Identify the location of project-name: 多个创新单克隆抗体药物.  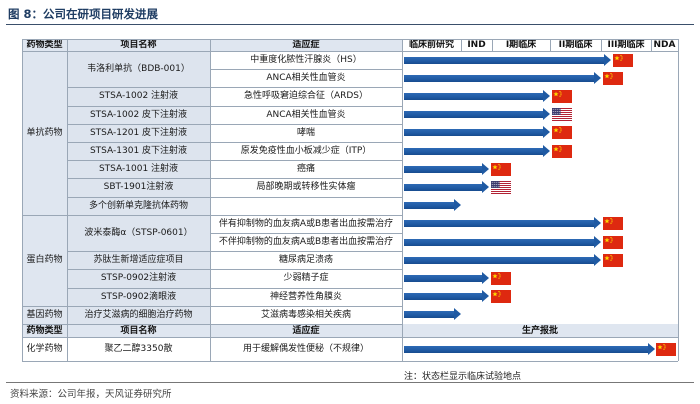
(138, 205).